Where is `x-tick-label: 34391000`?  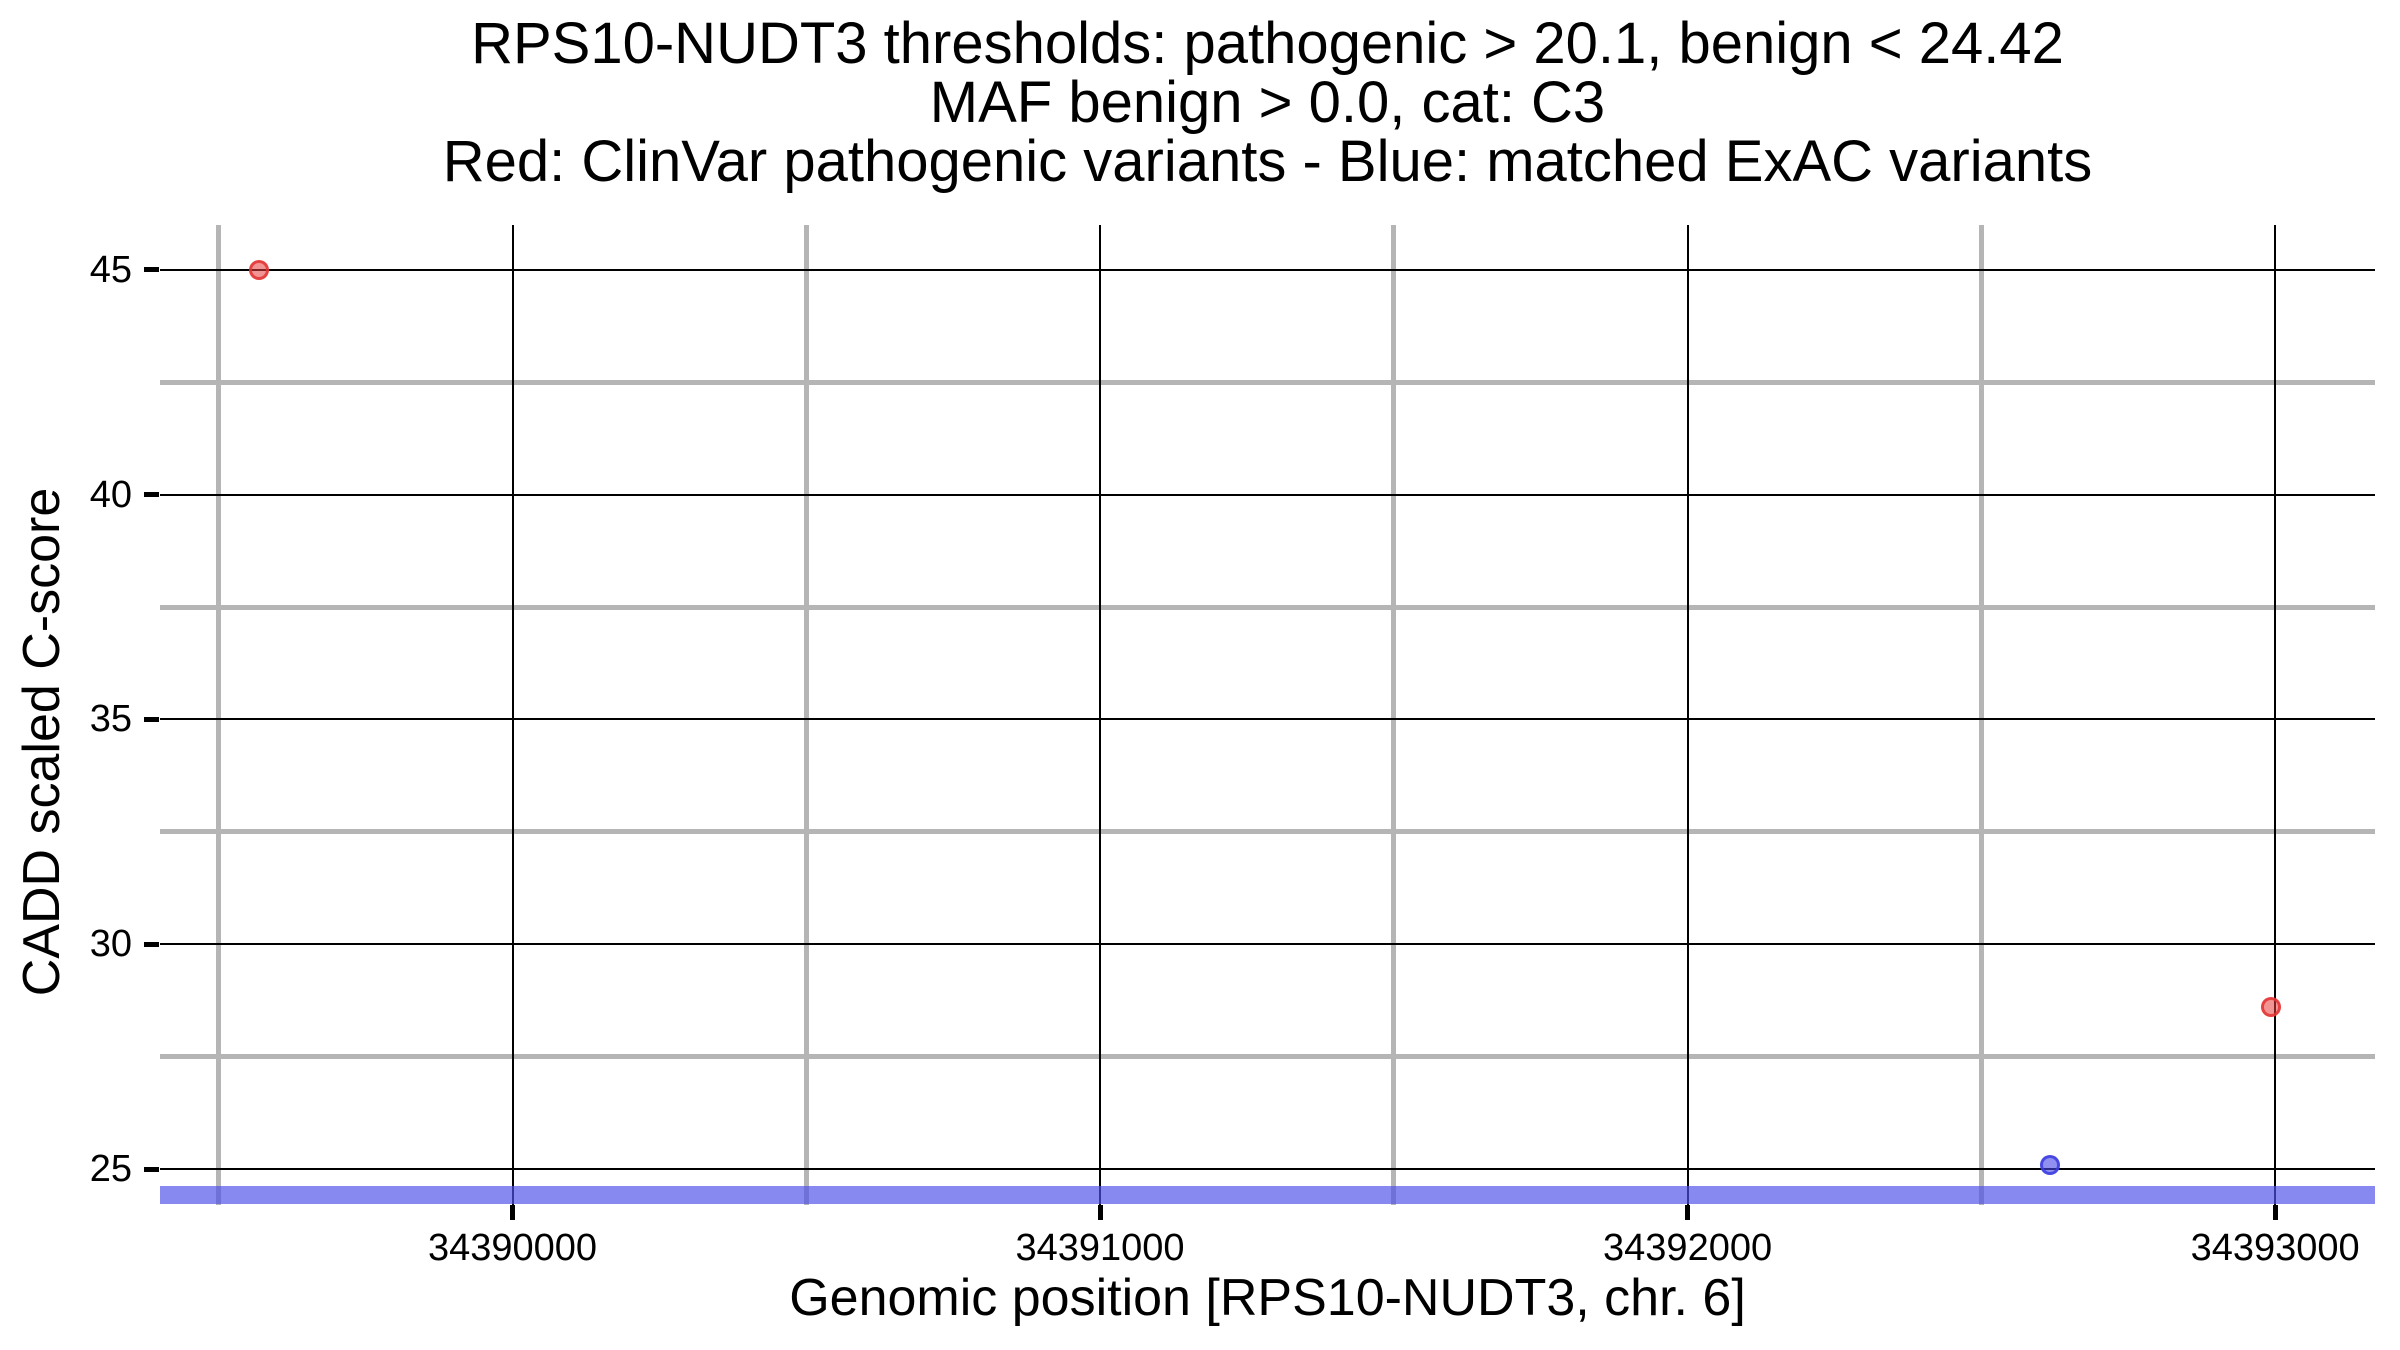
x-tick-label: 34391000 is located at coordinates (1100, 1248).